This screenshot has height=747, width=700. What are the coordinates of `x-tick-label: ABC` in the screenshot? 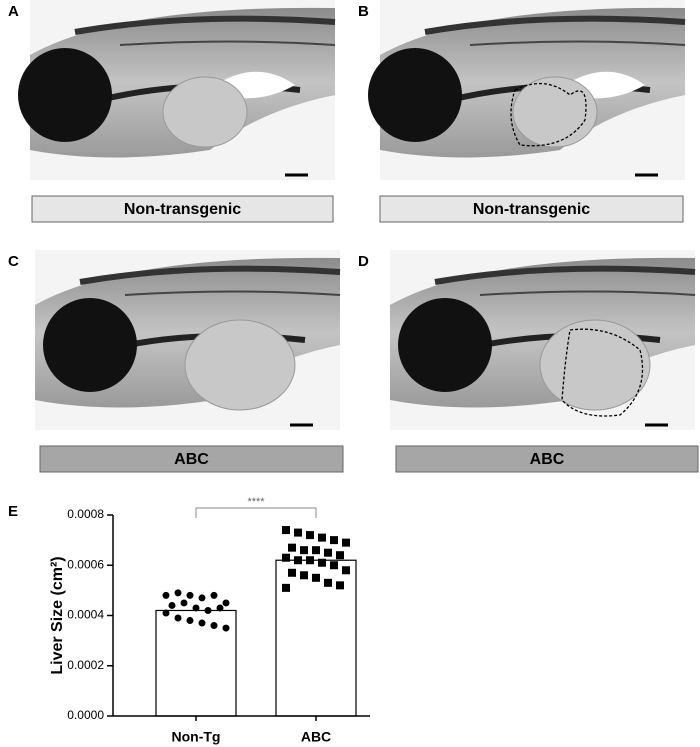 It's located at (316, 737).